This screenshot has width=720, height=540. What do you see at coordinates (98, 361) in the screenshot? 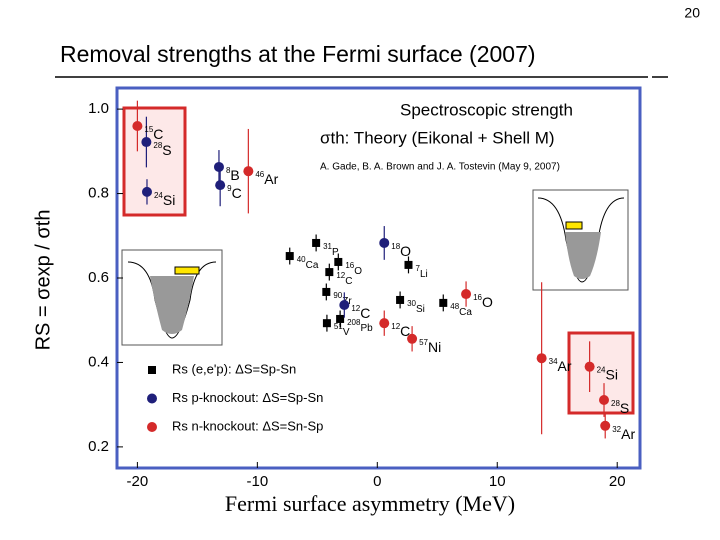
I see `y-tick-label: 0.4` at bounding box center [98, 361].